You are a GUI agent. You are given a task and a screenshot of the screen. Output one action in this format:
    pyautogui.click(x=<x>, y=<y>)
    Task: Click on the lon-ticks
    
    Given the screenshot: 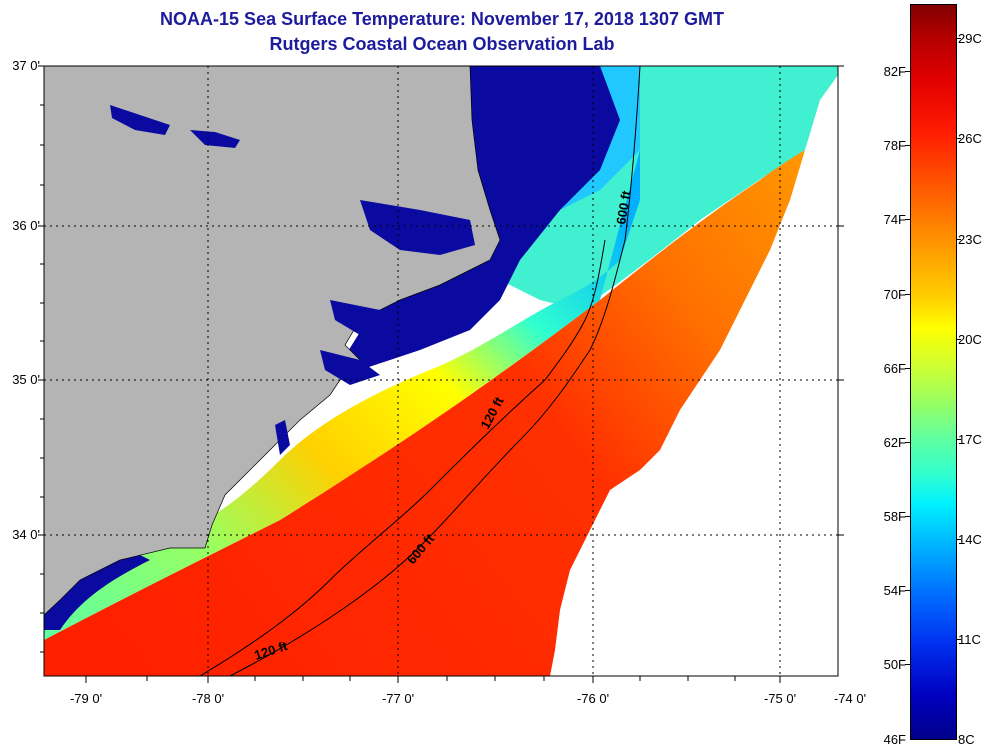 What is the action you would take?
    pyautogui.click(x=433, y=679)
    